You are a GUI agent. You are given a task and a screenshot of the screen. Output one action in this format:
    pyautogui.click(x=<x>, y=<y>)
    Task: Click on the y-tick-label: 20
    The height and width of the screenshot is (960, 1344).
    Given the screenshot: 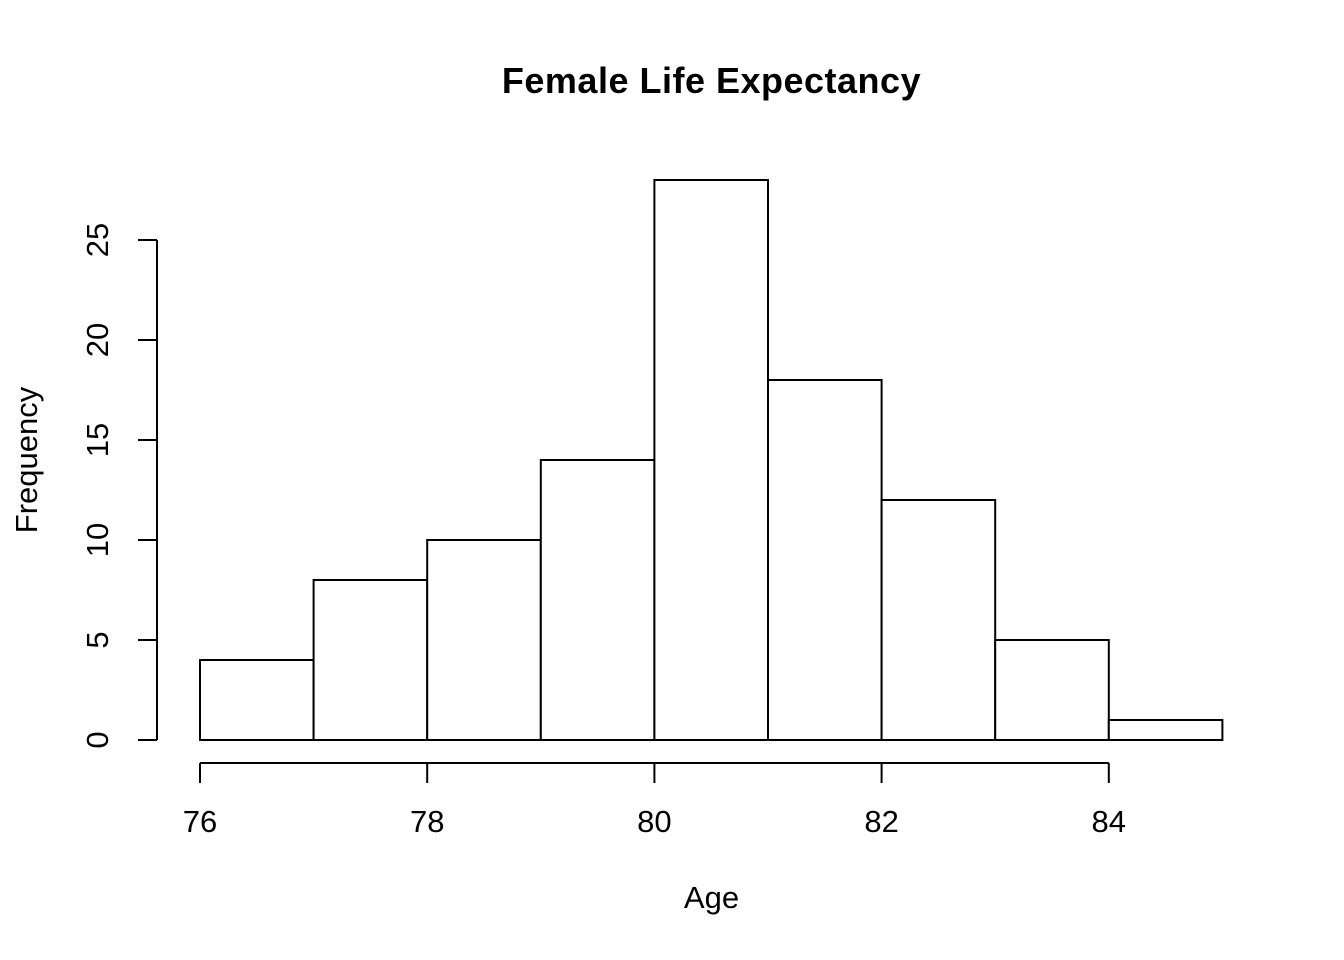 What is the action you would take?
    pyautogui.click(x=97, y=340)
    